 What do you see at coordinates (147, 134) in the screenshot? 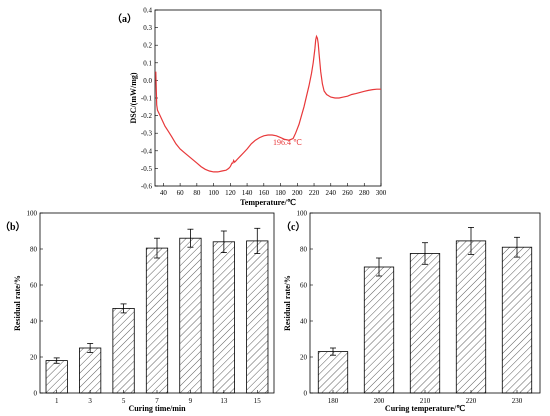
I see `panel-a-y-tick-label: -0.3` at bounding box center [147, 134].